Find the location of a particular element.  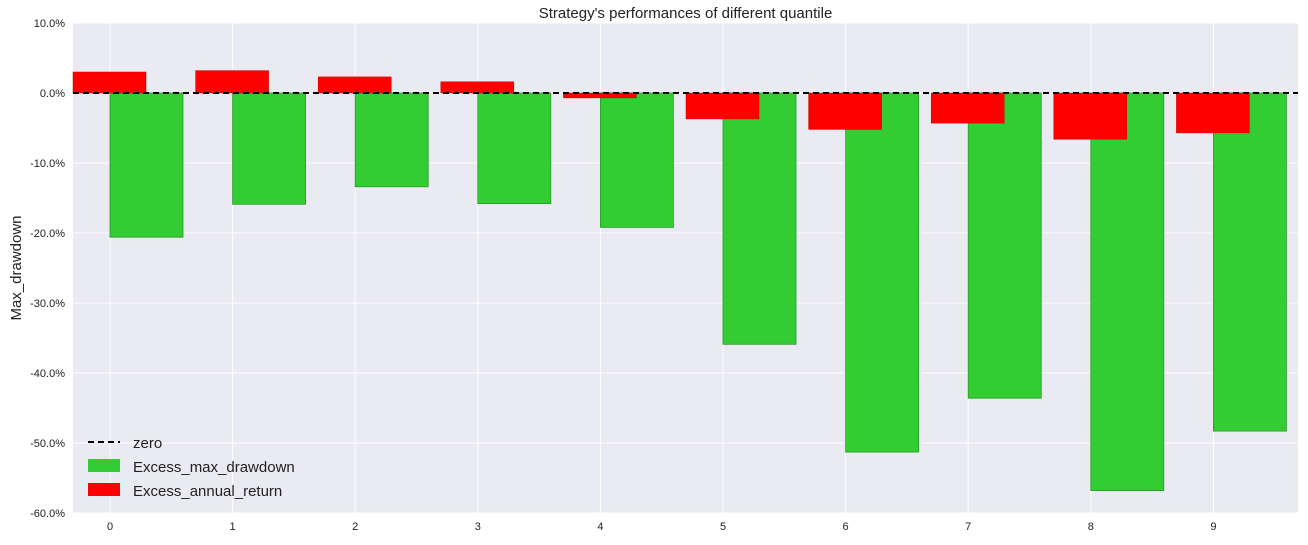

y-tick-label: -50.0% is located at coordinates (47, 444).